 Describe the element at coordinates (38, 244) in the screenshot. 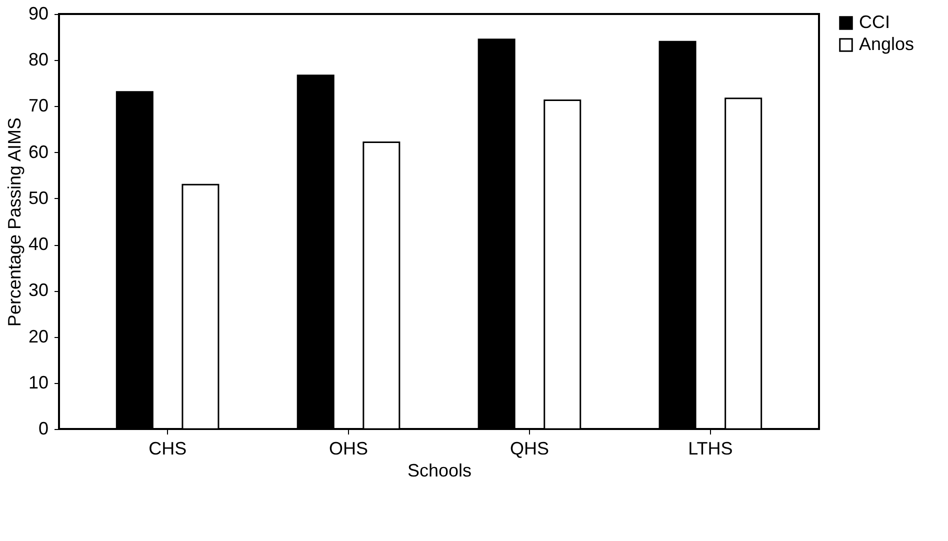

I see `y-tick-label: 40` at that location.